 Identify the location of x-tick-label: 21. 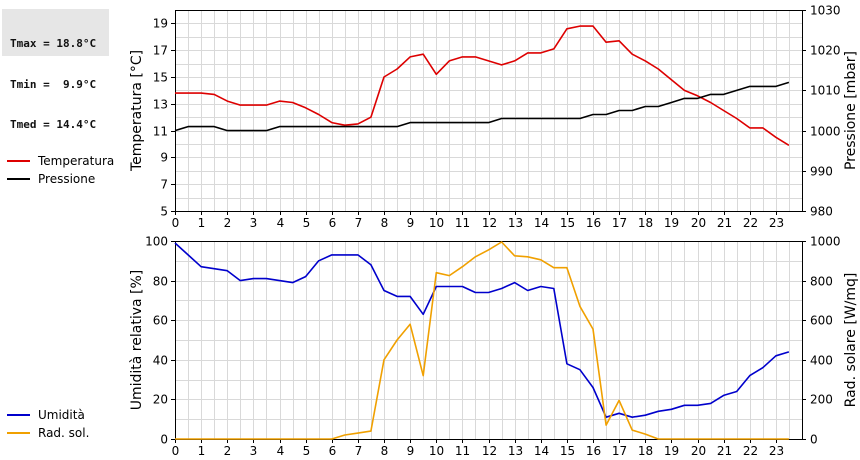
(724, 451).